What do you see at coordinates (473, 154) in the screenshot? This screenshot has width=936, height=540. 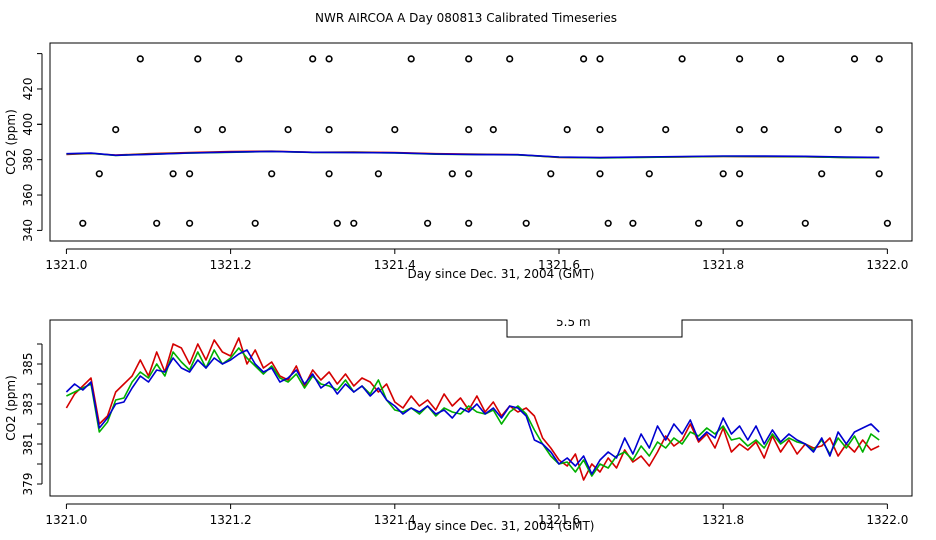 I see `series-line-blue` at bounding box center [473, 154].